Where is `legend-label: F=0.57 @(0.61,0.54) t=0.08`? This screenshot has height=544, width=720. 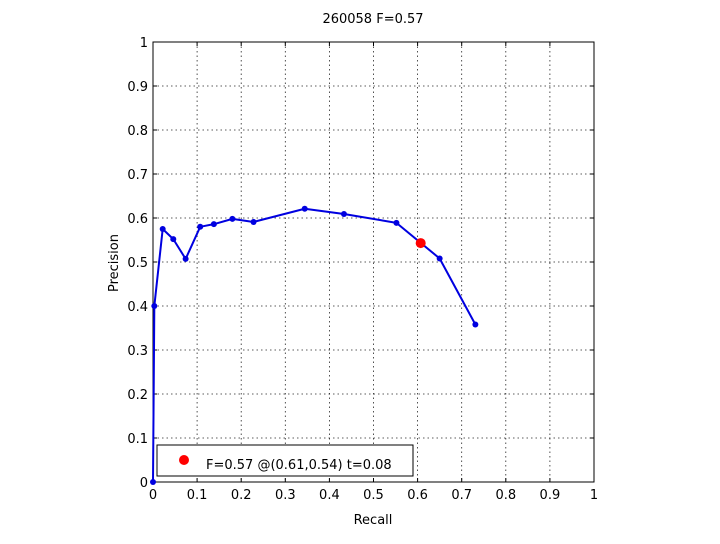
legend-label: F=0.57 @(0.61,0.54) t=0.08 is located at coordinates (299, 465).